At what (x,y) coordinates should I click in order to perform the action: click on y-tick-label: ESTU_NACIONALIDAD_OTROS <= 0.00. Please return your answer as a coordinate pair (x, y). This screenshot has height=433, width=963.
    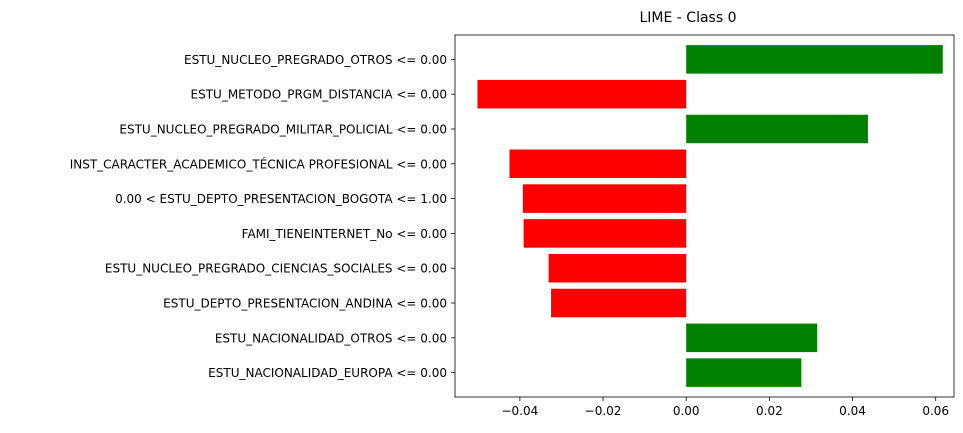
    Looking at the image, I should click on (331, 338).